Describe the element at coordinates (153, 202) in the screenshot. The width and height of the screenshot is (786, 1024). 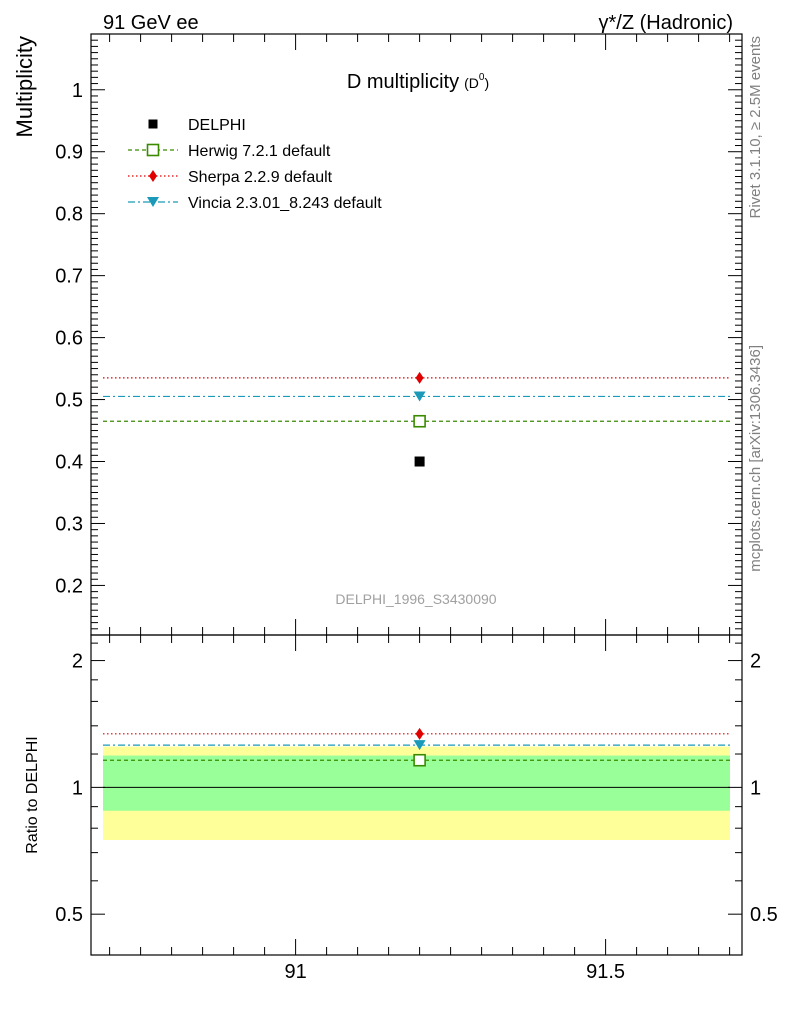
I see `legend-marker-vincia-2-3-01-8-243-default` at that location.